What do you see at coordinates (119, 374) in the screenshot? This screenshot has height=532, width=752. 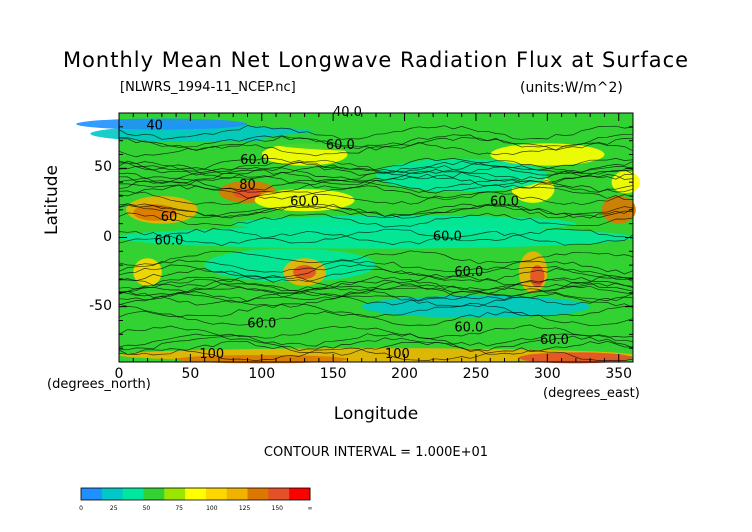 I see `x-tick-label: 0` at bounding box center [119, 374].